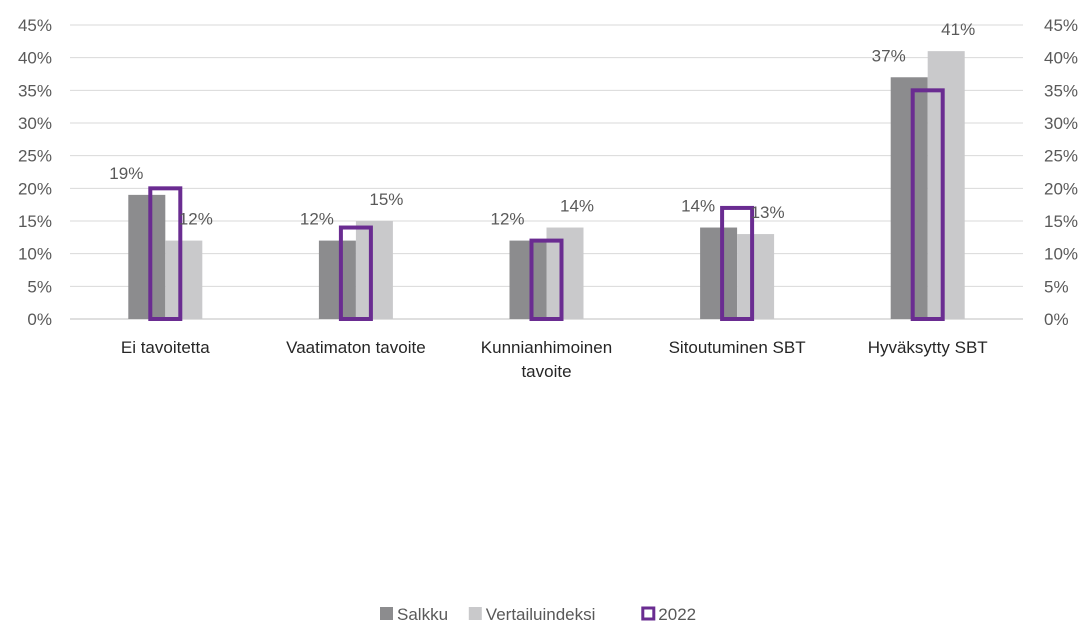 The height and width of the screenshot is (632, 1085). What do you see at coordinates (1061, 123) in the screenshot?
I see `y-tick-label-right: 30%` at bounding box center [1061, 123].